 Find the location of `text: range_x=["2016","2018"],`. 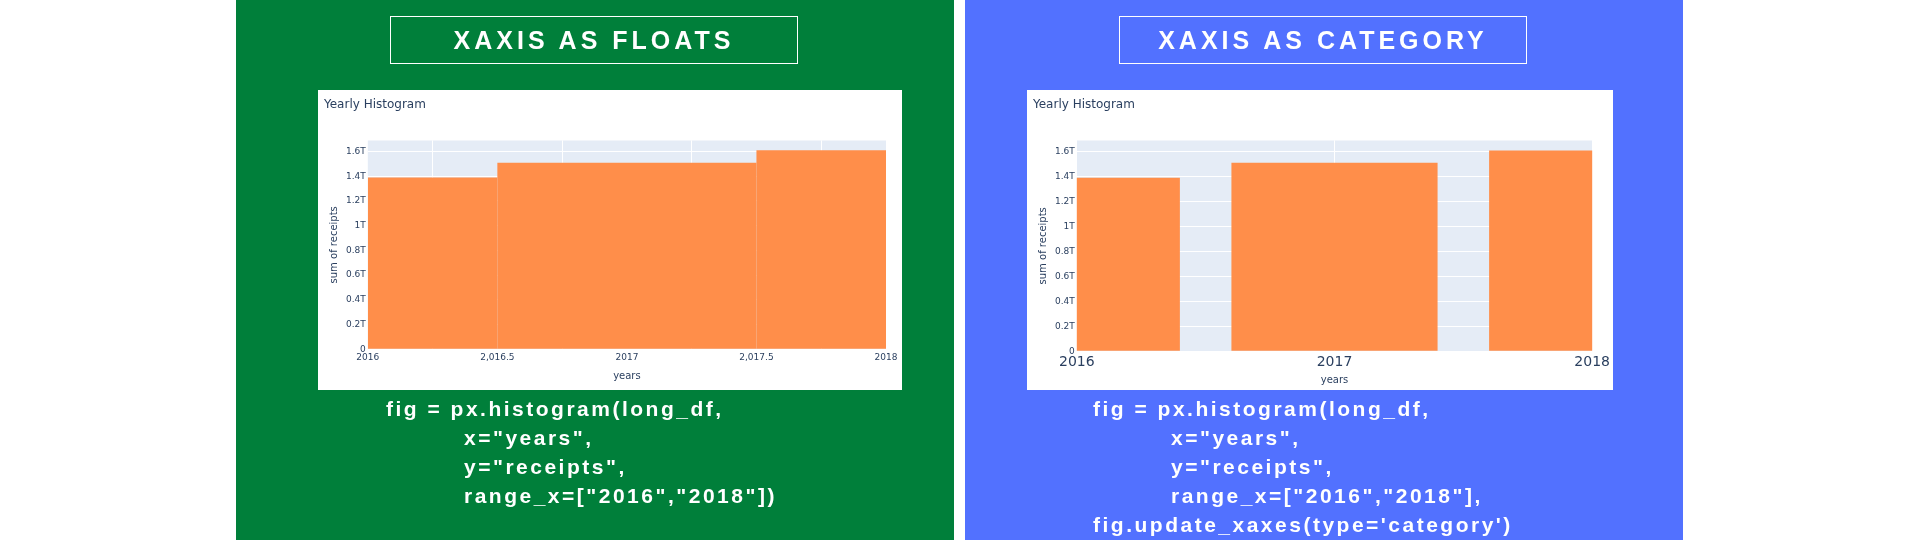

text: range_x=["2016","2018"], is located at coordinates (1327, 496).